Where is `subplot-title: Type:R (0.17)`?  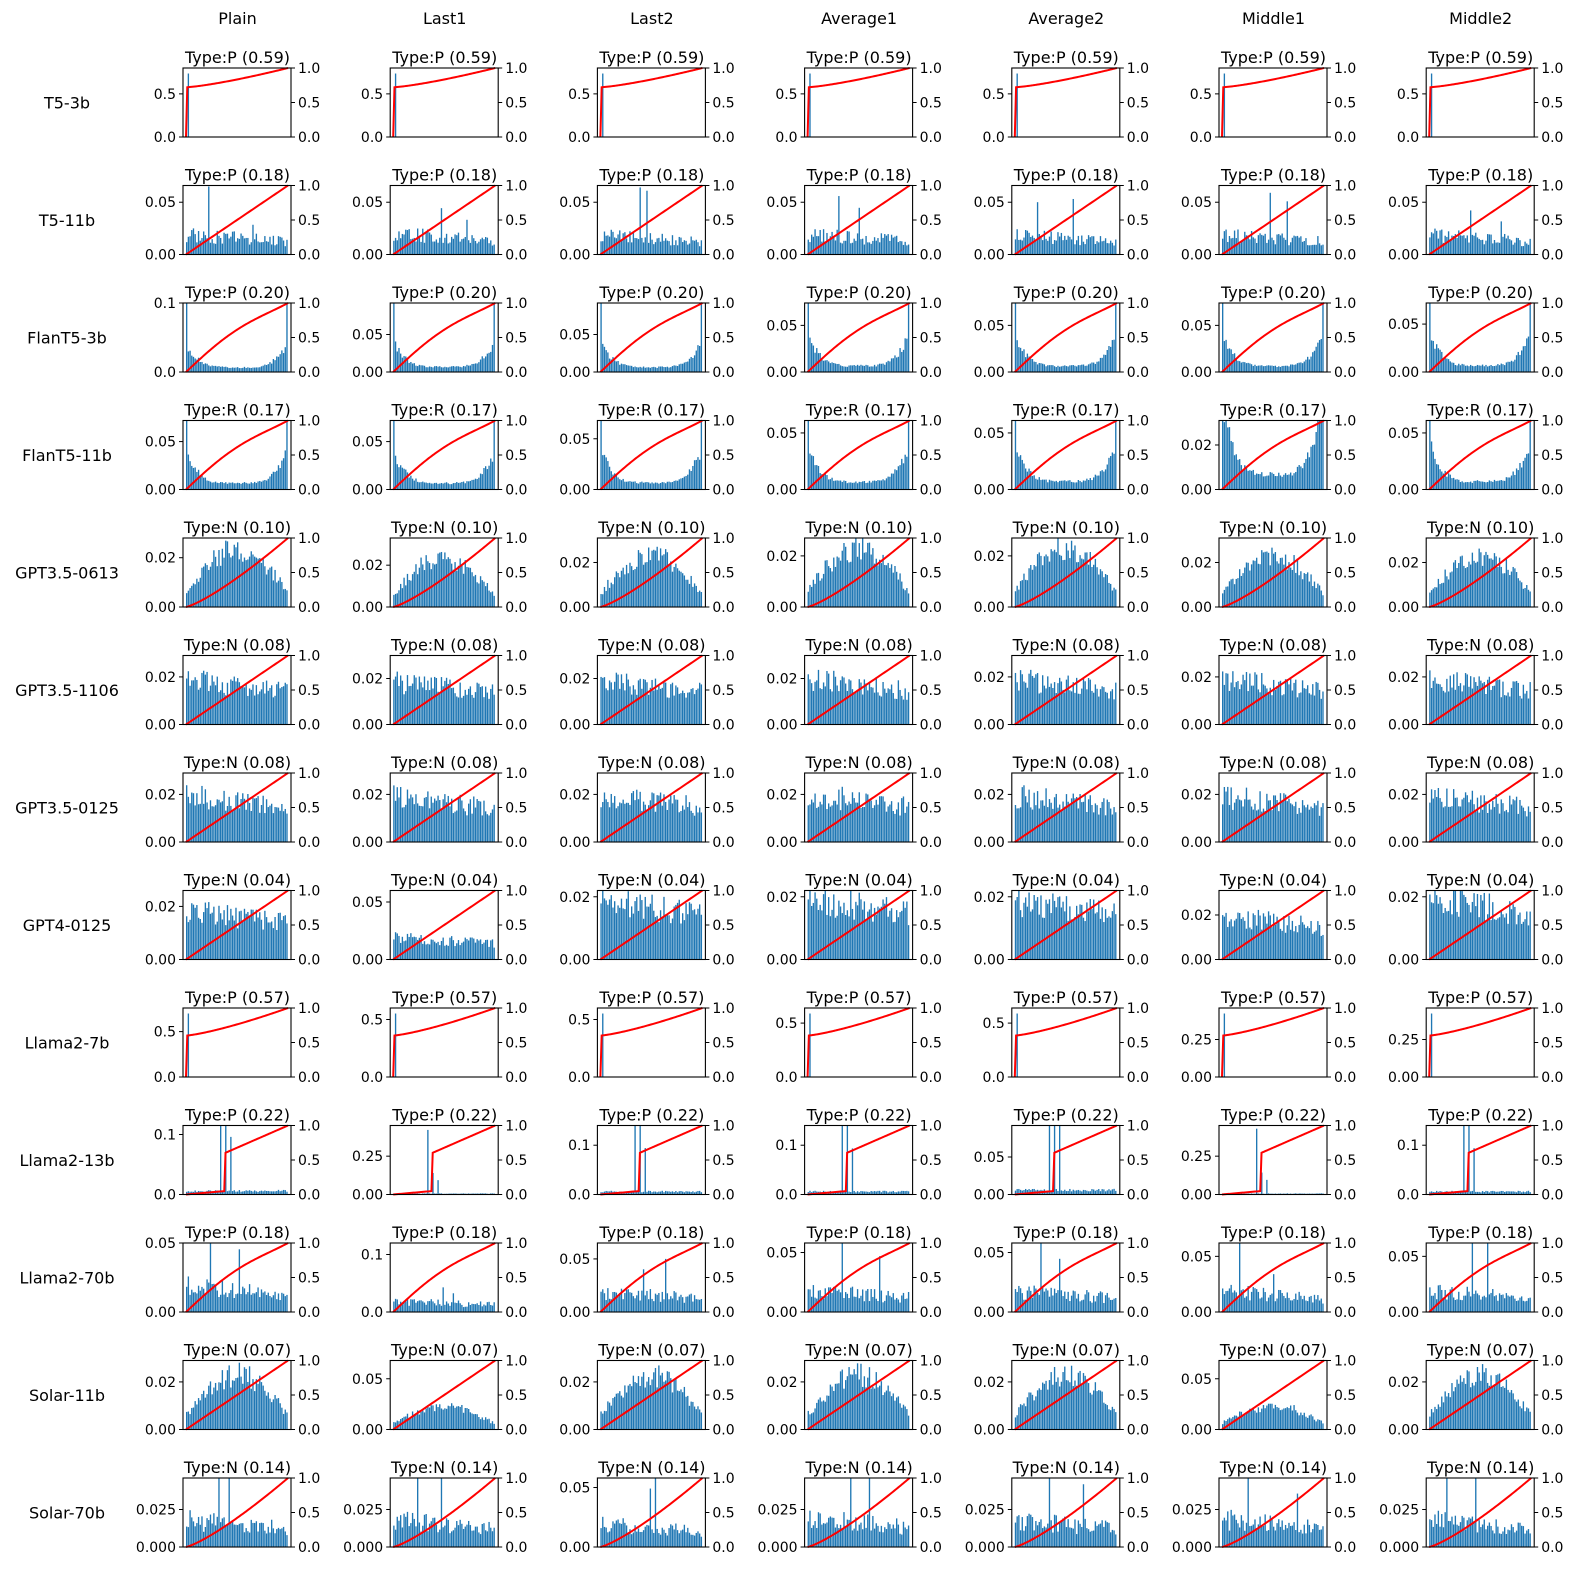 subplot-title: Type:R (0.17) is located at coordinates (858, 410).